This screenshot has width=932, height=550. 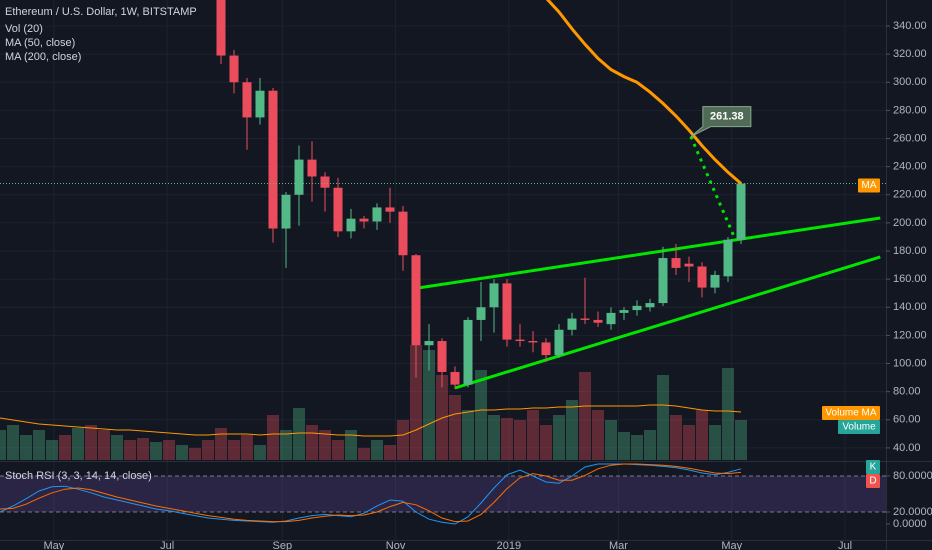 What do you see at coordinates (907, 448) in the screenshot?
I see `y-tick-label: 40.00` at bounding box center [907, 448].